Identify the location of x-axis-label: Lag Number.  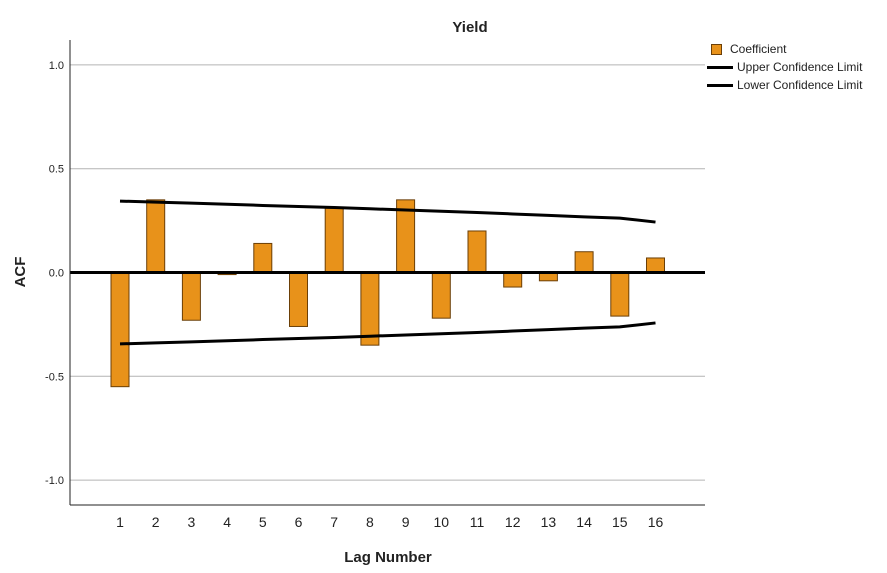
(388, 557).